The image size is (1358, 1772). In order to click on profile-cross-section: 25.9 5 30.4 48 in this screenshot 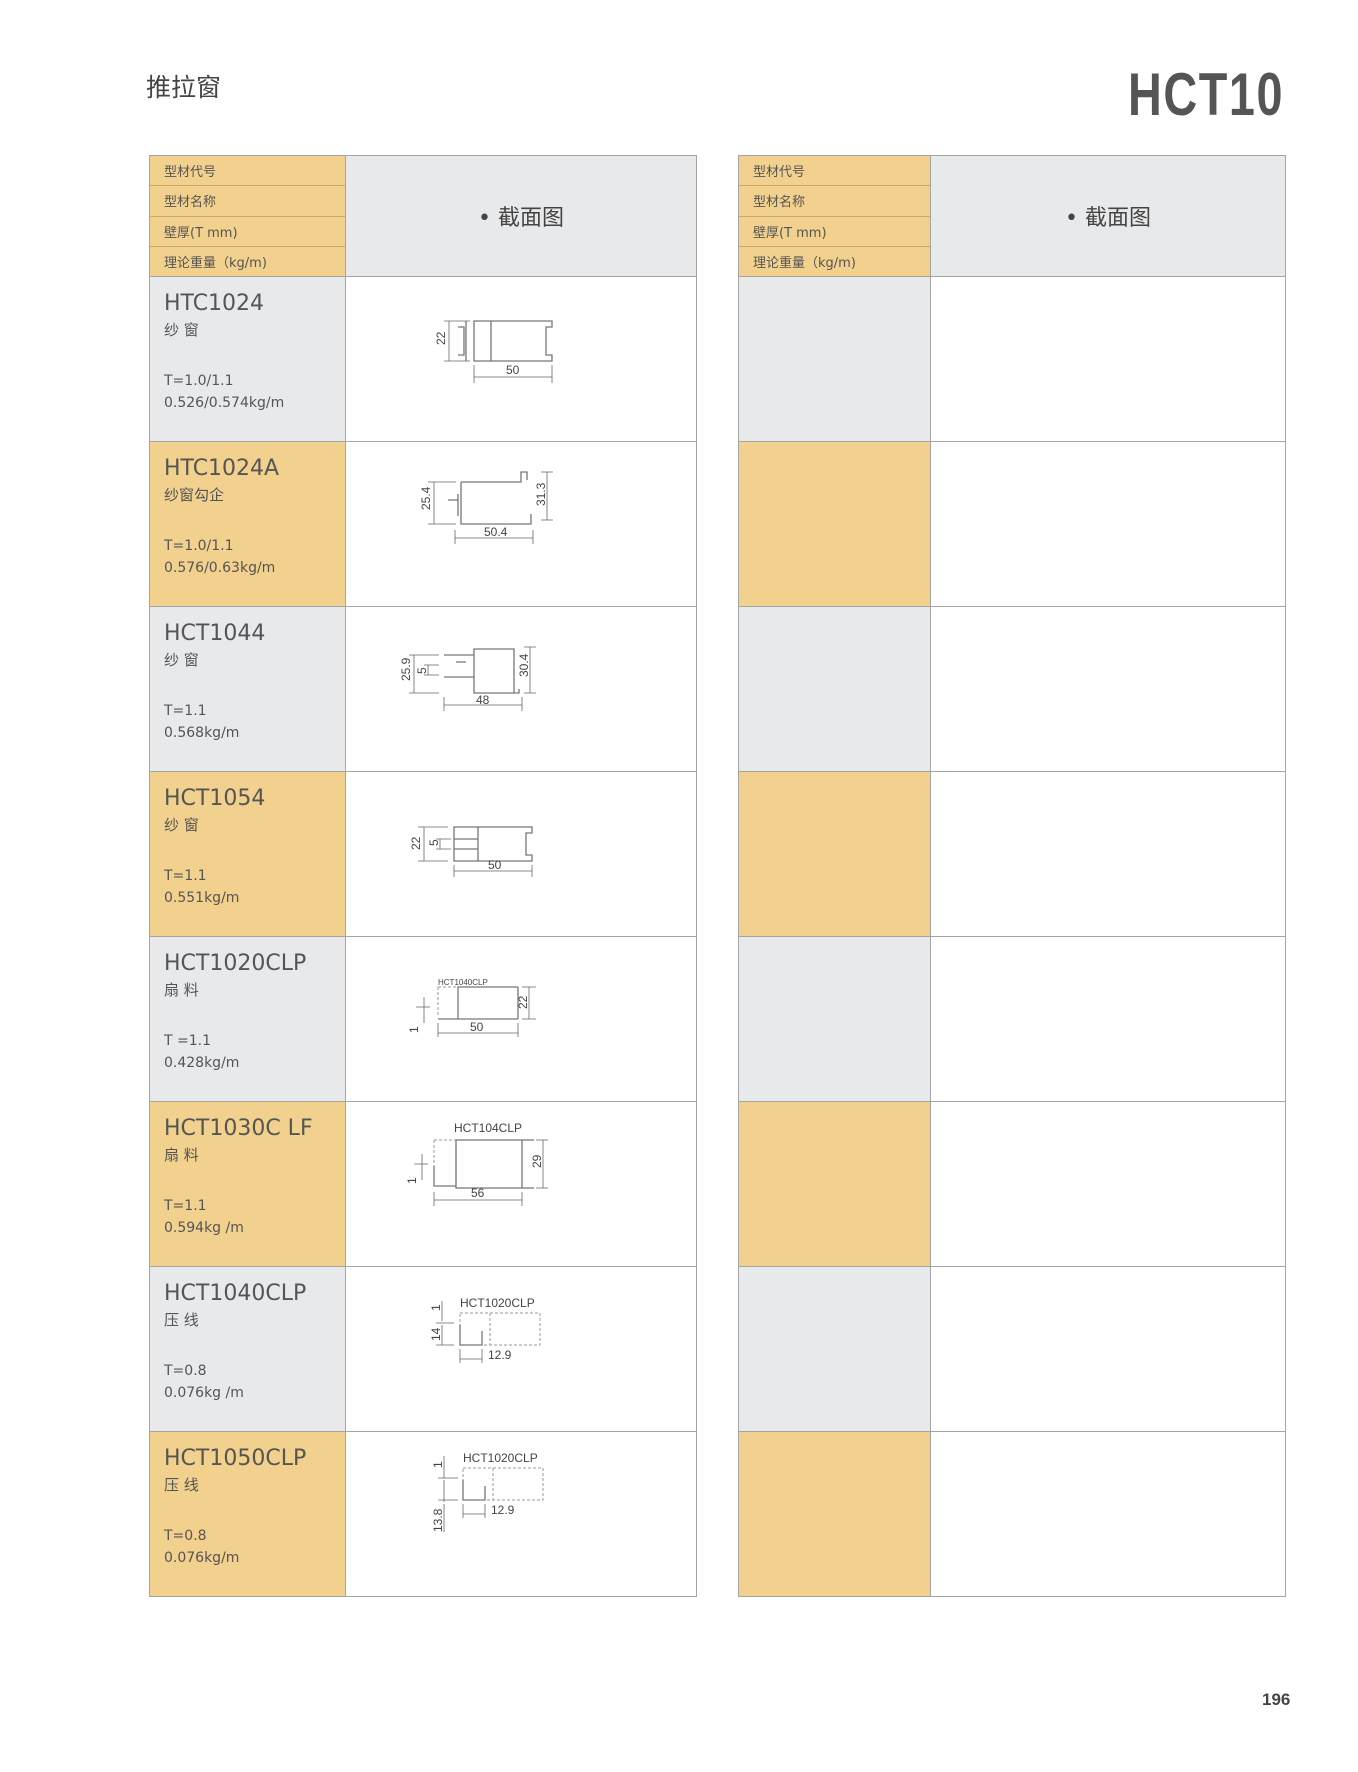, I will do `click(467, 678)`.